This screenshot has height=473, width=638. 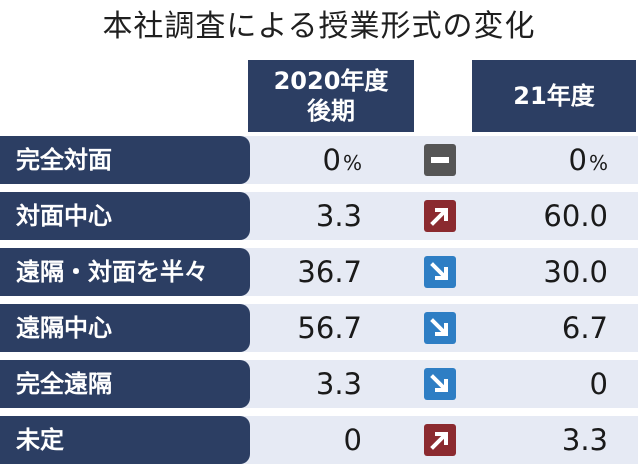 I want to click on column-header-21-label: 21年度, so click(x=554, y=96).